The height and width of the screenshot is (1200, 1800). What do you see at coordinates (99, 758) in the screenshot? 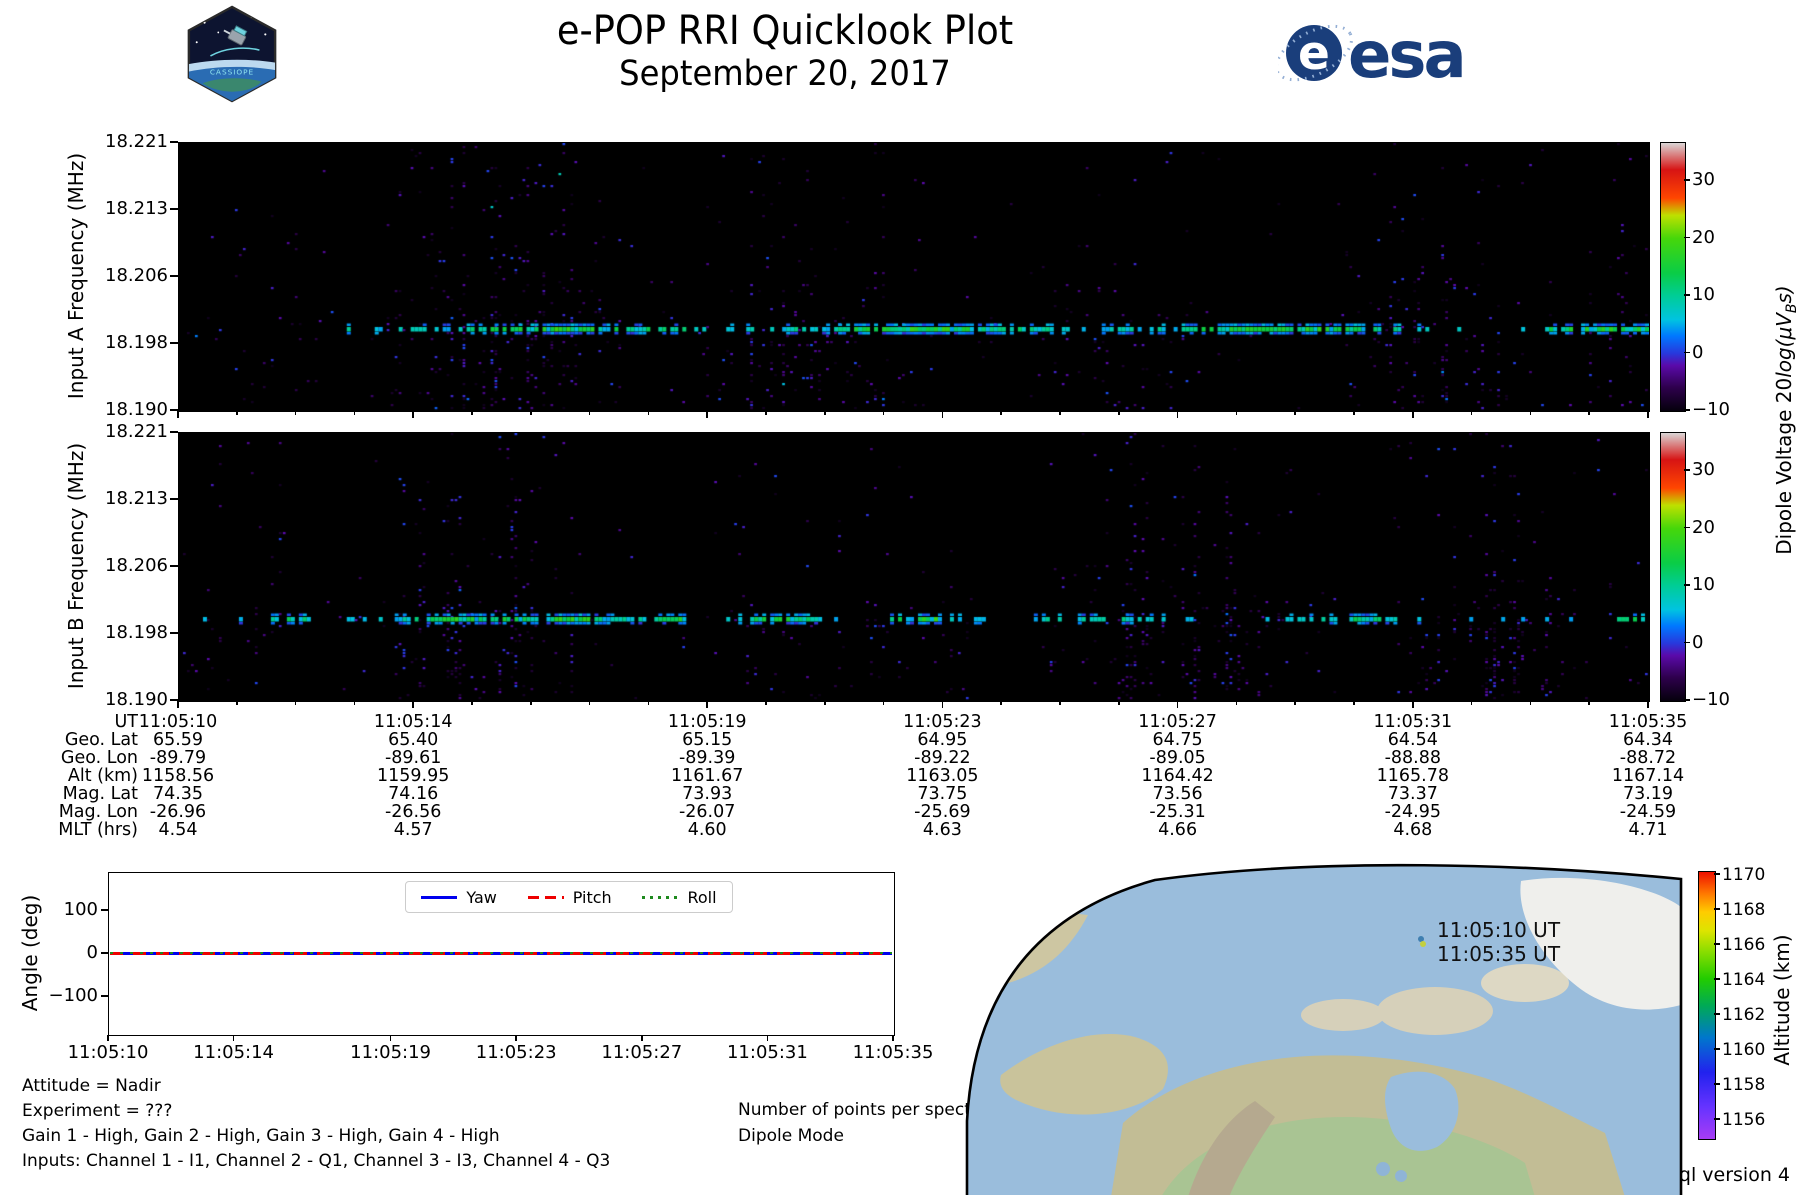
I see `ephemeris-row-label: Geo. Lon` at bounding box center [99, 758].